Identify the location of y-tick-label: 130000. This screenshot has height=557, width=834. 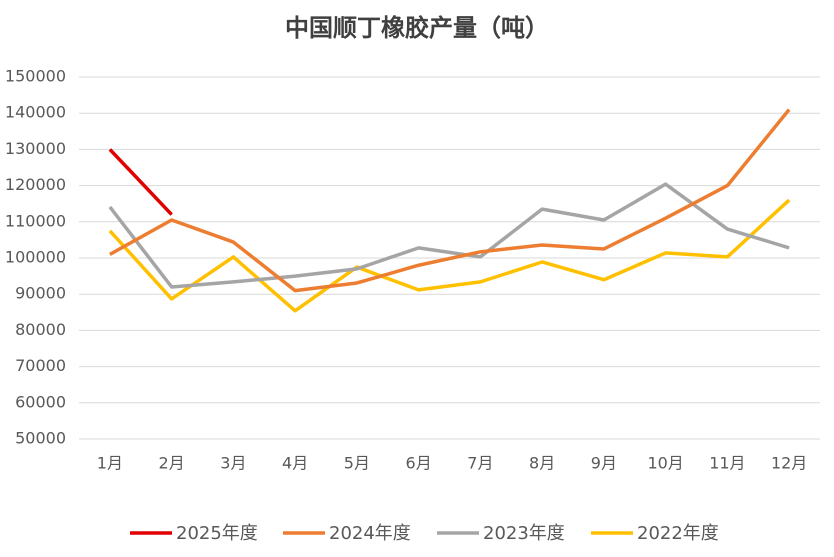
(35, 148).